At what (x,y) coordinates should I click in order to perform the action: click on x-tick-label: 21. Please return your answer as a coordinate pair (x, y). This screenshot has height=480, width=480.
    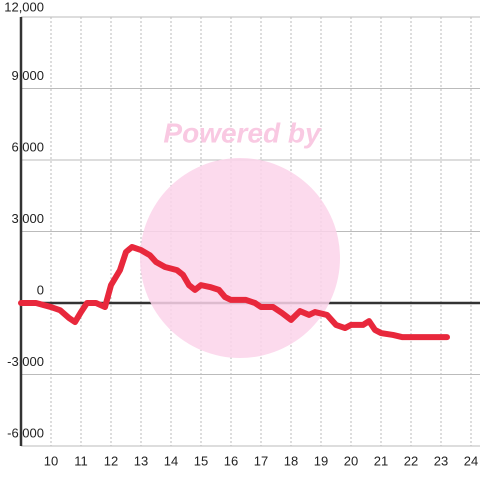
    Looking at the image, I should click on (381, 460).